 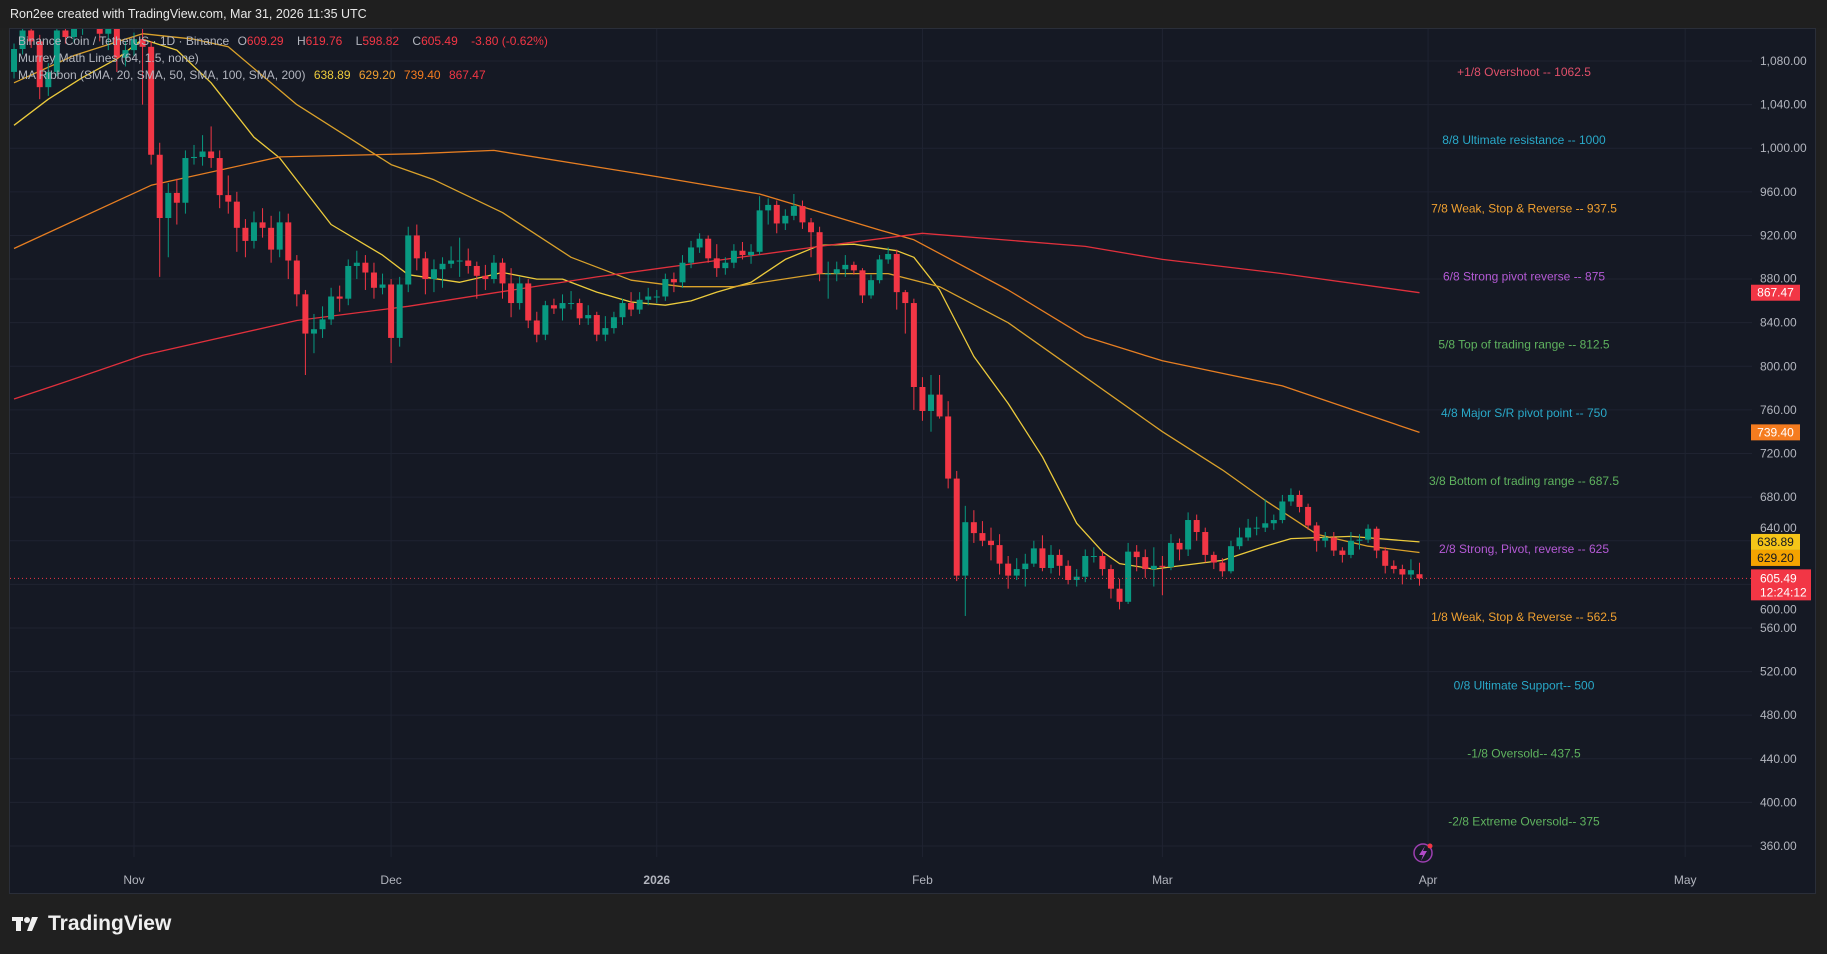 I want to click on tradingview-logo: TradingView, so click(x=91, y=924).